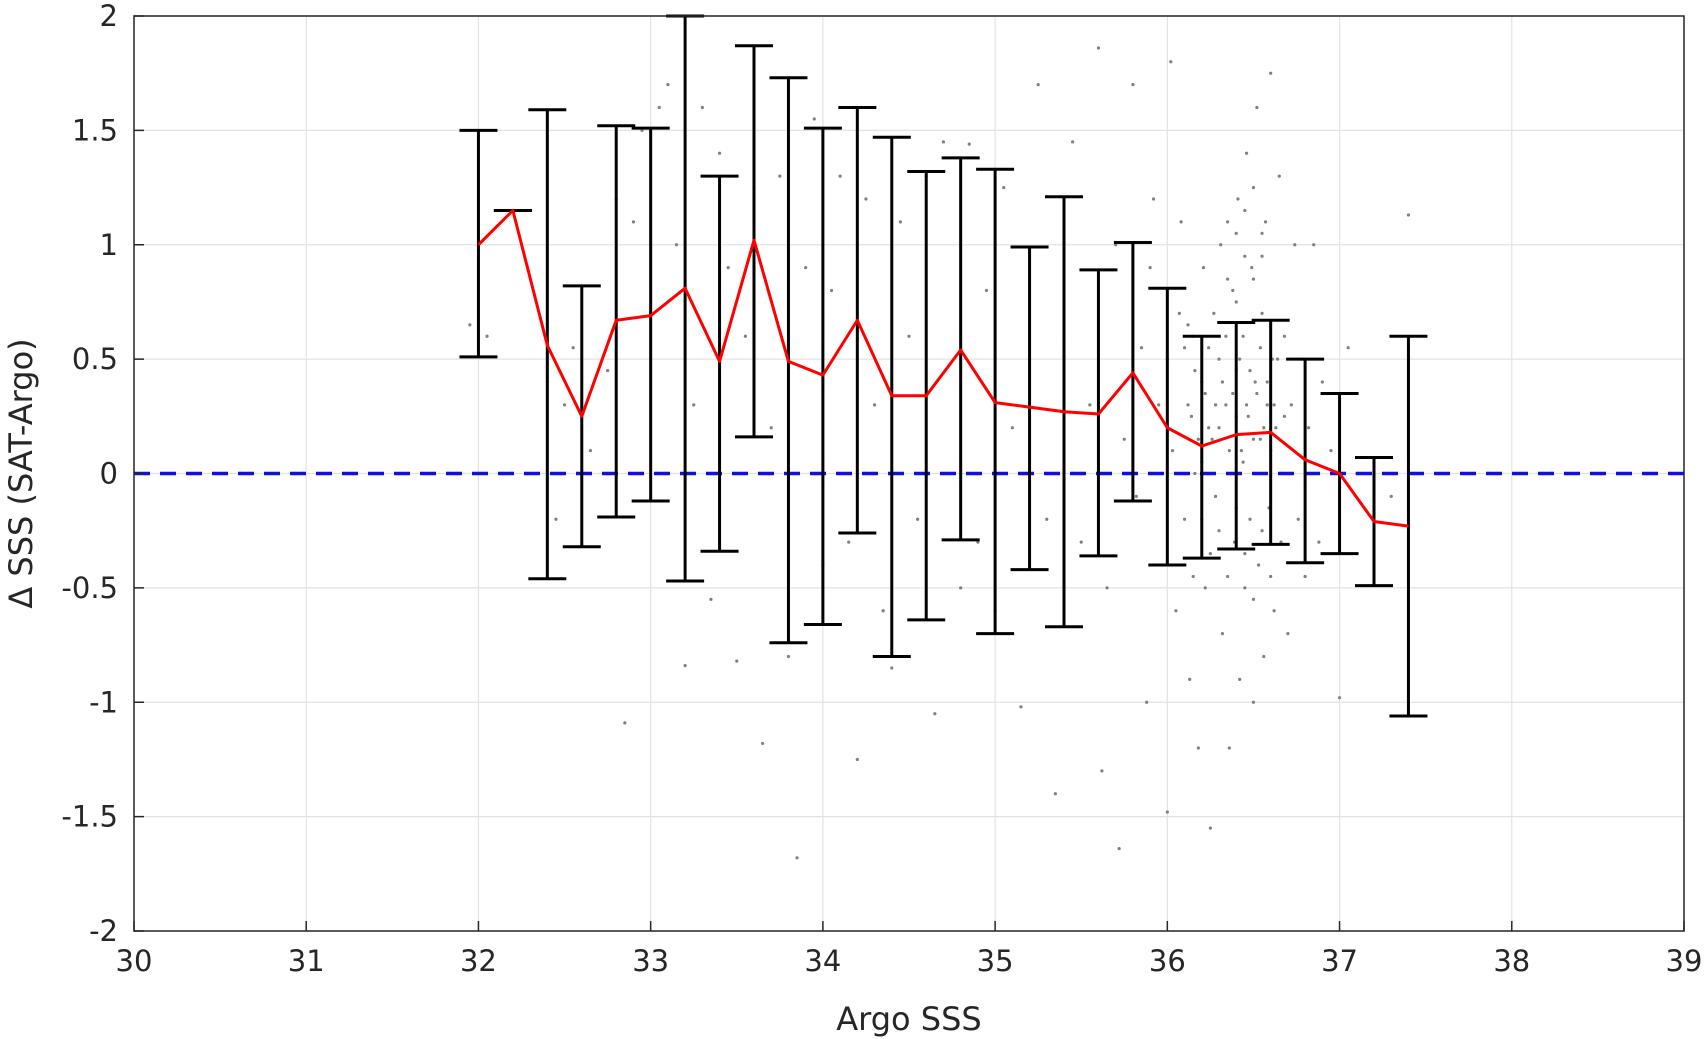  What do you see at coordinates (109, 474) in the screenshot?
I see `y-tick-label: 0` at bounding box center [109, 474].